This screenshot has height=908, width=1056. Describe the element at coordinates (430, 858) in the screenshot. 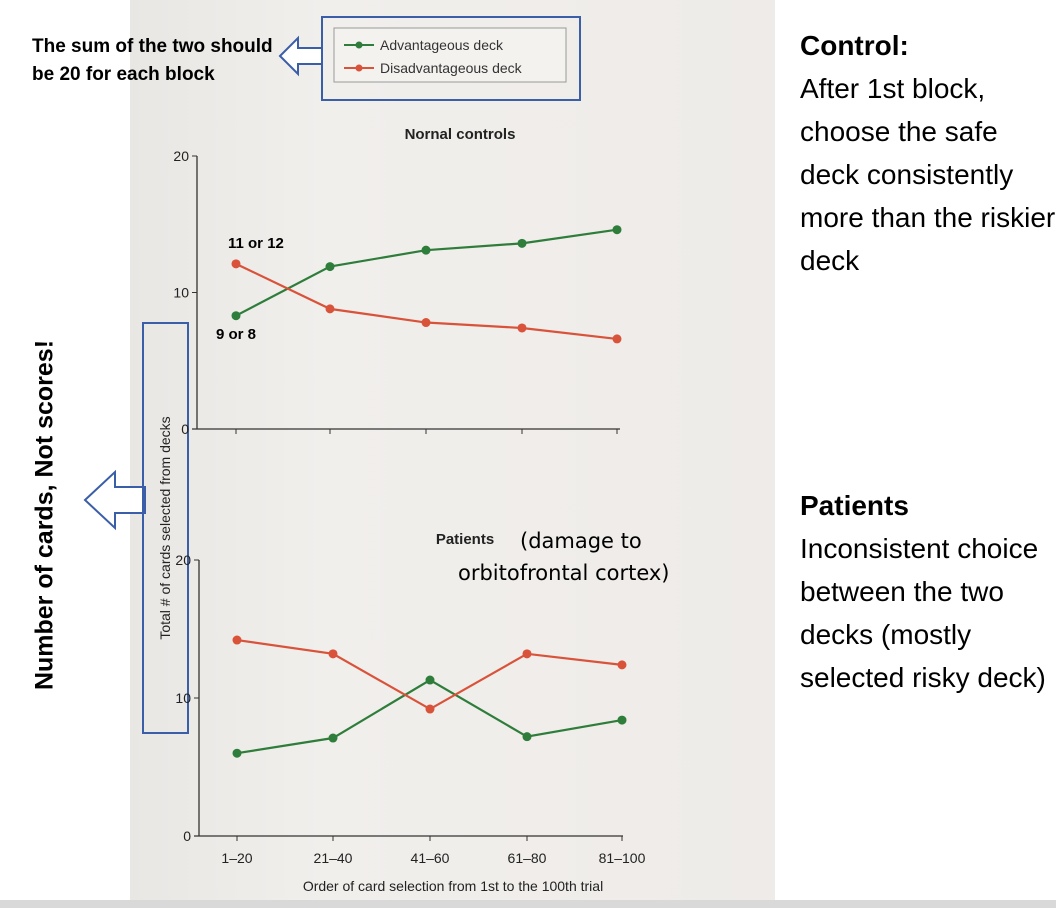

I see `x-tick-label: 41–60` at that location.